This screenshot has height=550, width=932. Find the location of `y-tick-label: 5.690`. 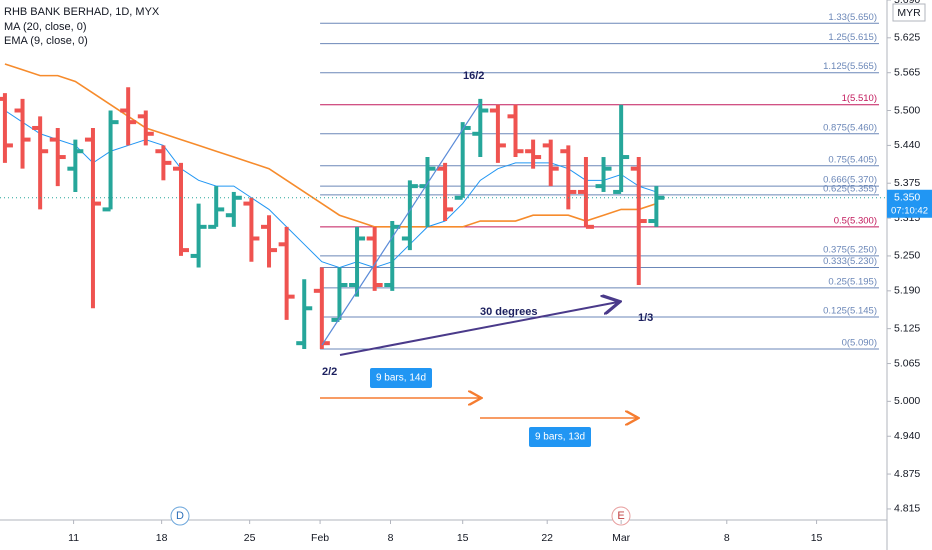

y-tick-label: 5.690 is located at coordinates (907, 3).